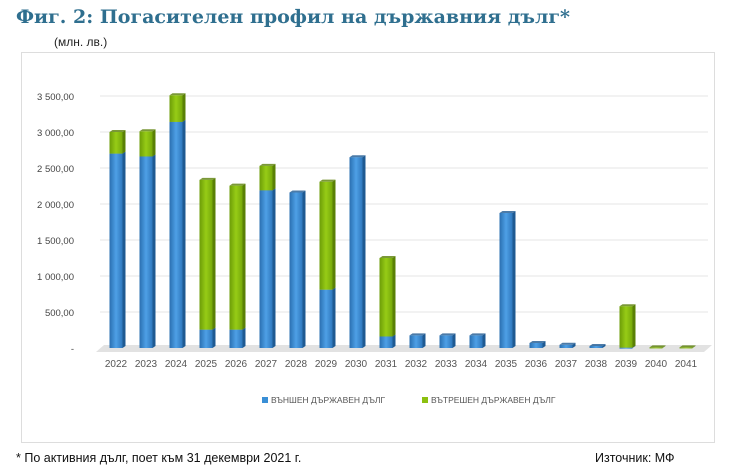 This screenshot has height=474, width=740. What do you see at coordinates (55, 169) in the screenshot?
I see `y-tick-label: 2 500,00` at bounding box center [55, 169].